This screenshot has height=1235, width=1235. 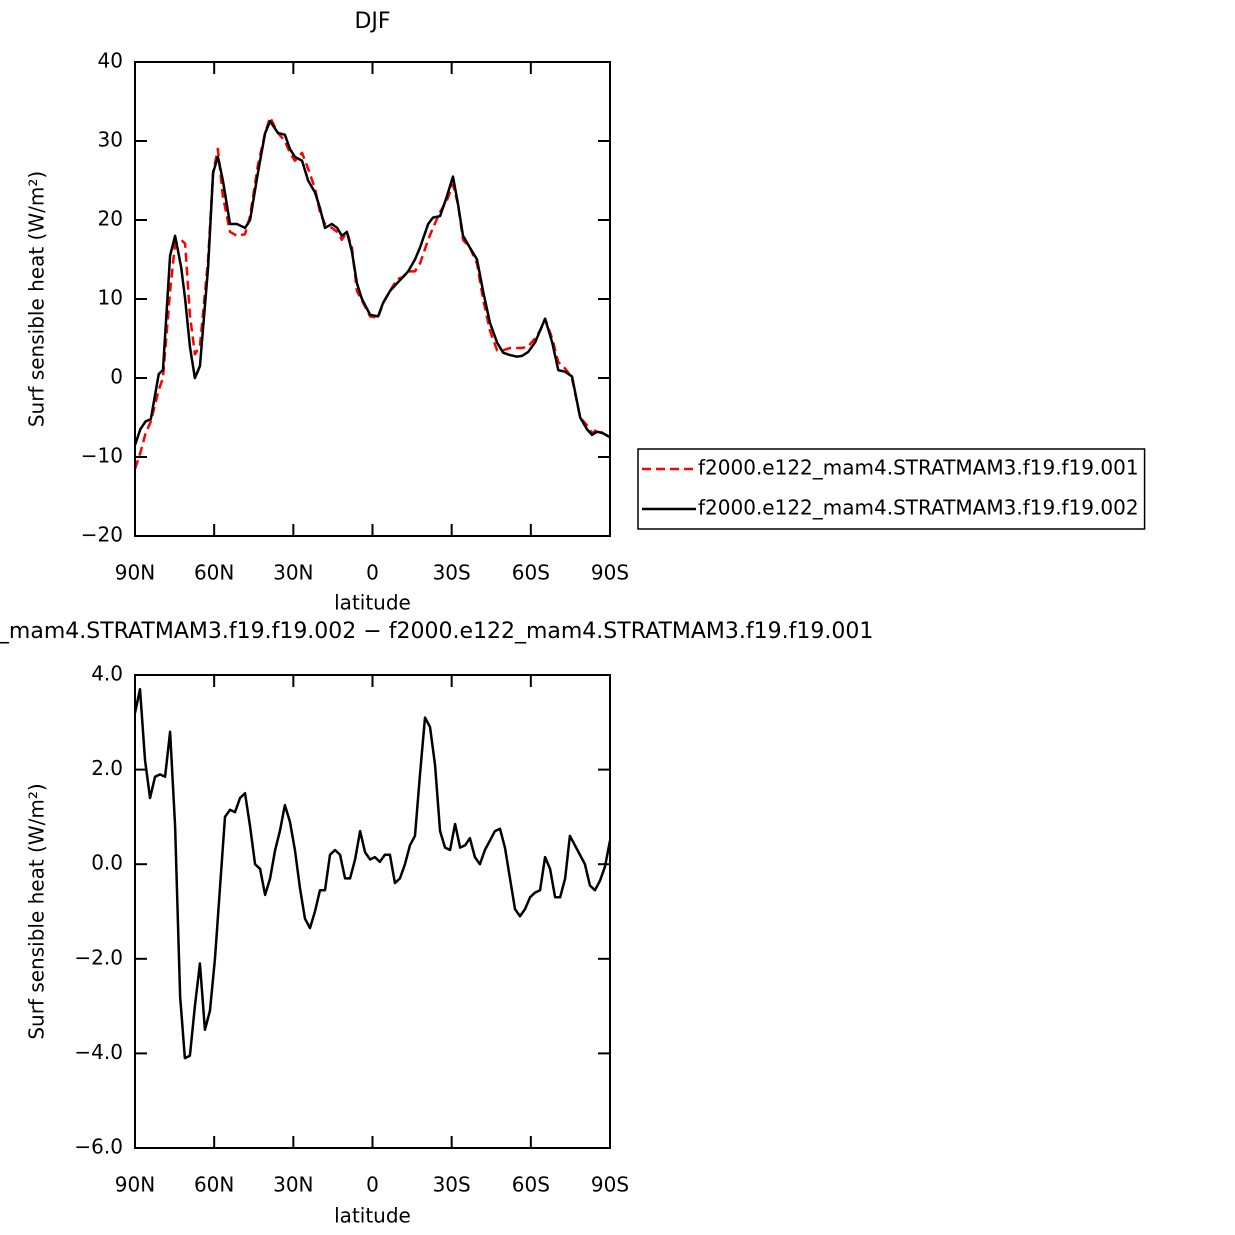 What do you see at coordinates (98, 1147) in the screenshot?
I see `y-tick-label: −6.0` at bounding box center [98, 1147].